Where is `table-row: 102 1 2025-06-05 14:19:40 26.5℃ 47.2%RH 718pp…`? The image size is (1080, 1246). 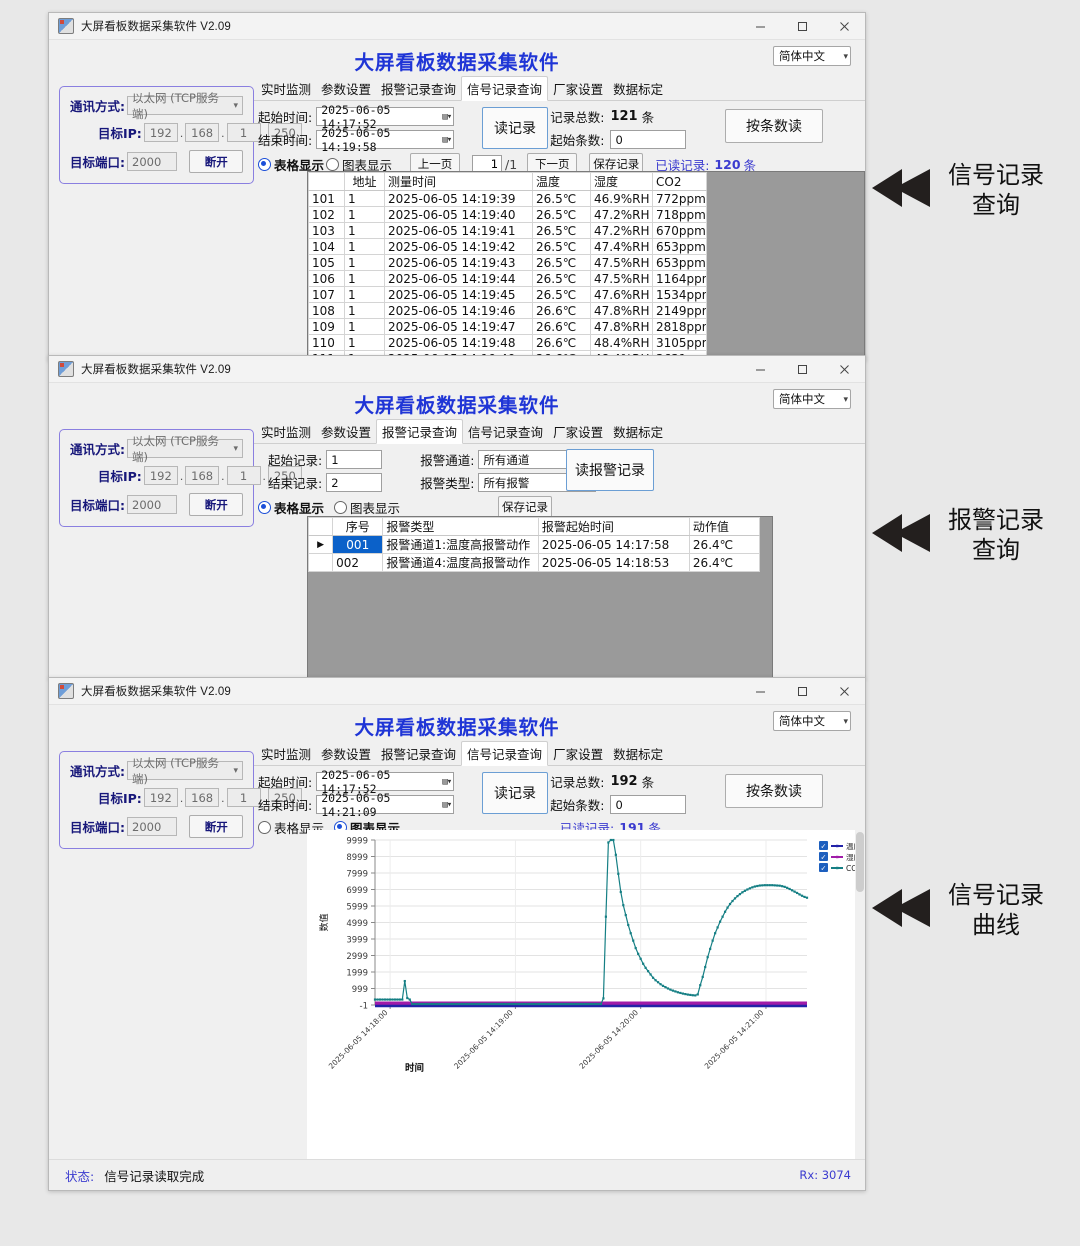 table-row: 102 1 2025-06-05 14:19:40 26.5℃ 47.2%RH 718pp… is located at coordinates (507, 214).